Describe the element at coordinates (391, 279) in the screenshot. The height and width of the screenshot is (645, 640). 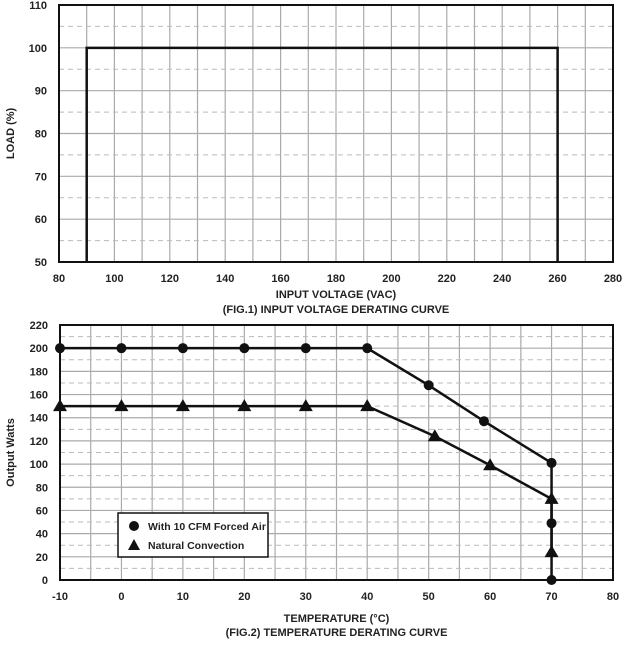
I see `x-tick-label: 200` at that location.